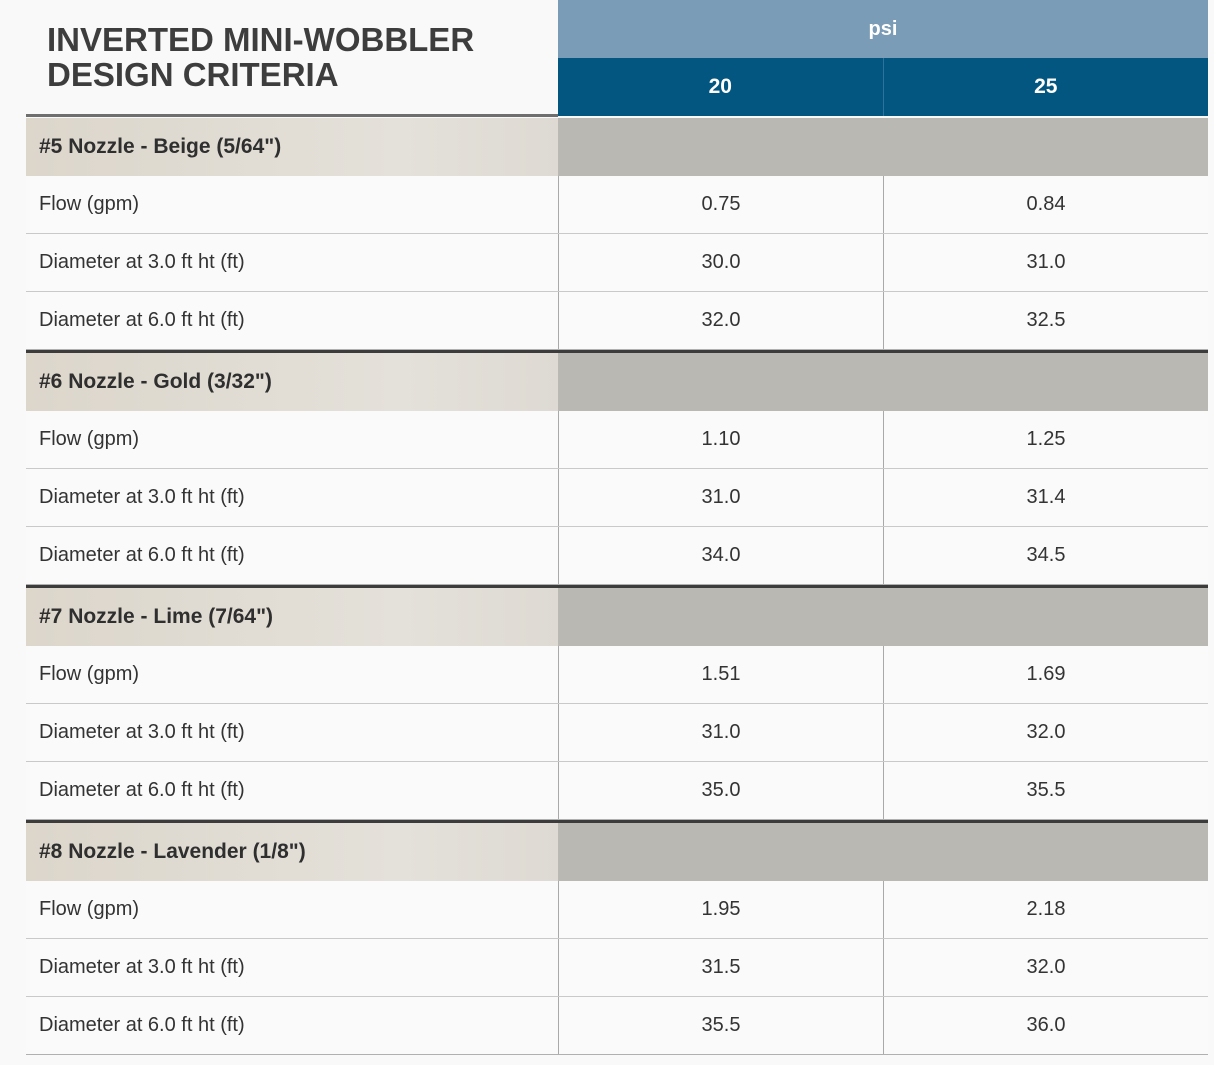 Image resolution: width=1214 pixels, height=1065 pixels. I want to click on title-line-2: DESIGN CRITERIA, so click(193, 74).